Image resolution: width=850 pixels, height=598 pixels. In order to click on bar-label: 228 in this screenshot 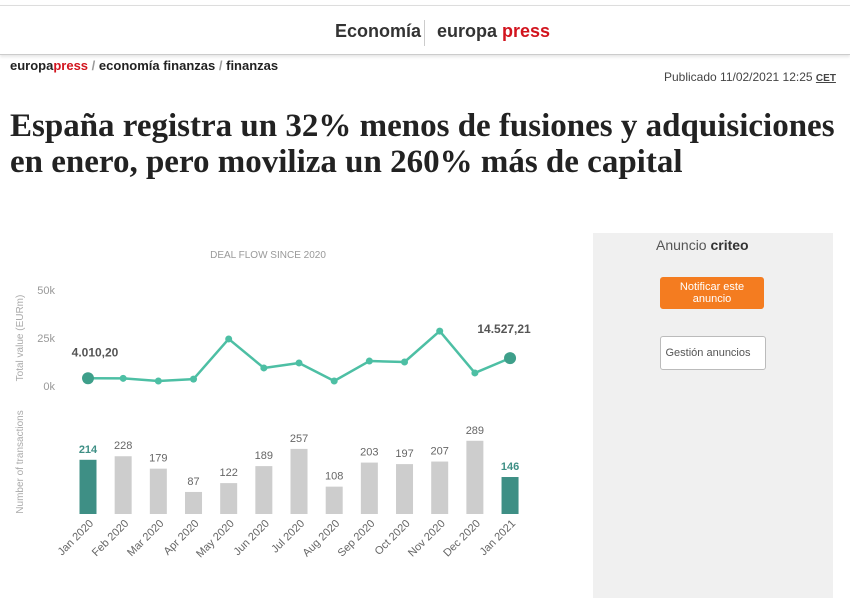, I will do `click(123, 446)`.